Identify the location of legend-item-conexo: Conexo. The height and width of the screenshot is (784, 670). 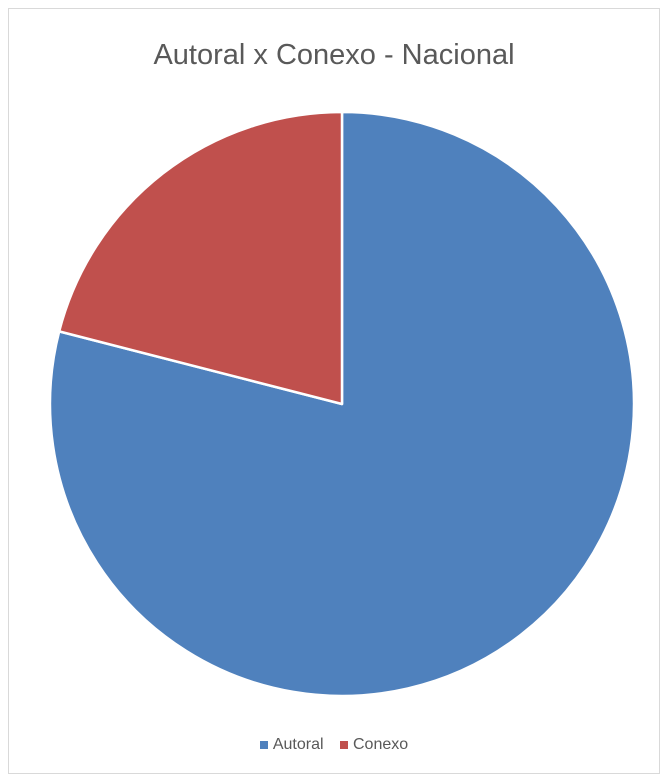
(374, 745).